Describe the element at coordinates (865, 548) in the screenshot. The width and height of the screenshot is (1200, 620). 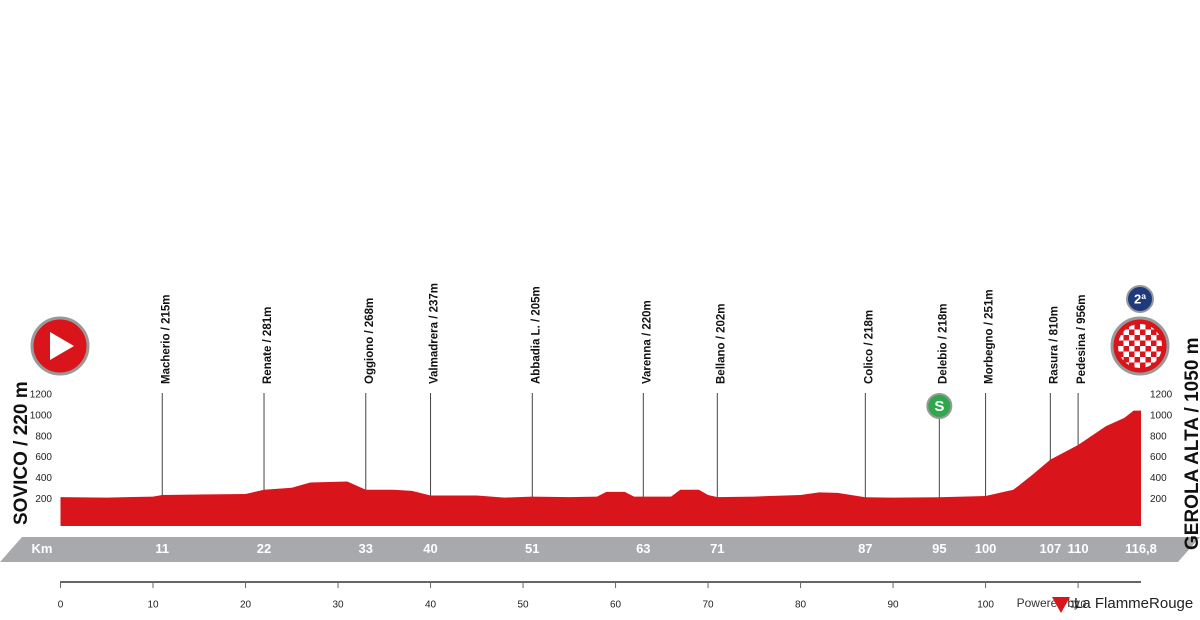
I see `km-band-label: 87` at that location.